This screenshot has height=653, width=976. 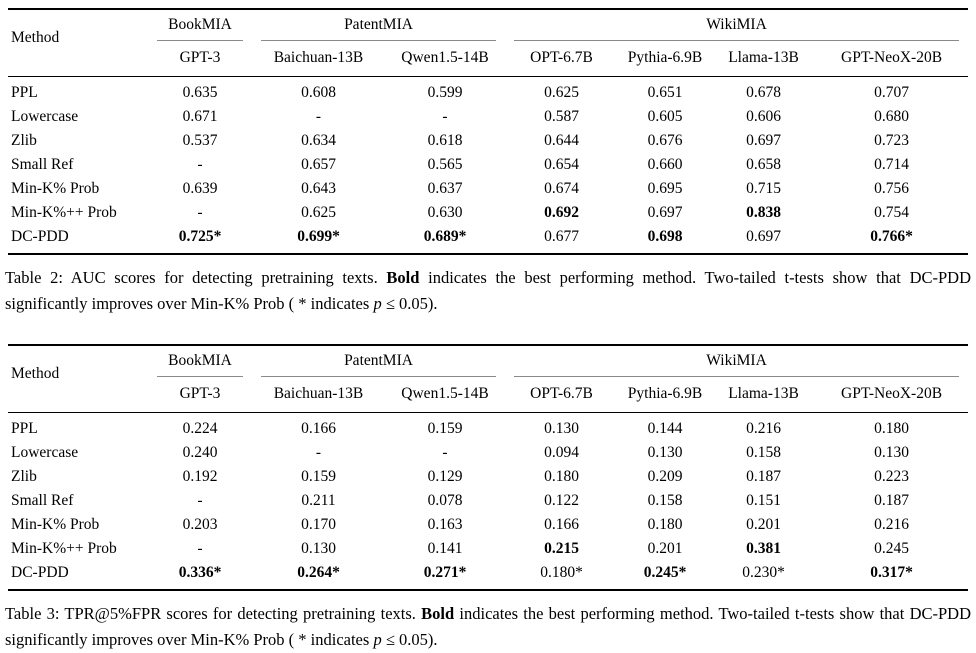 I want to click on table-row: Zlib 0.192 0.159 0.129 0.180 0.209 0.187 0.223, so click(x=488, y=476).